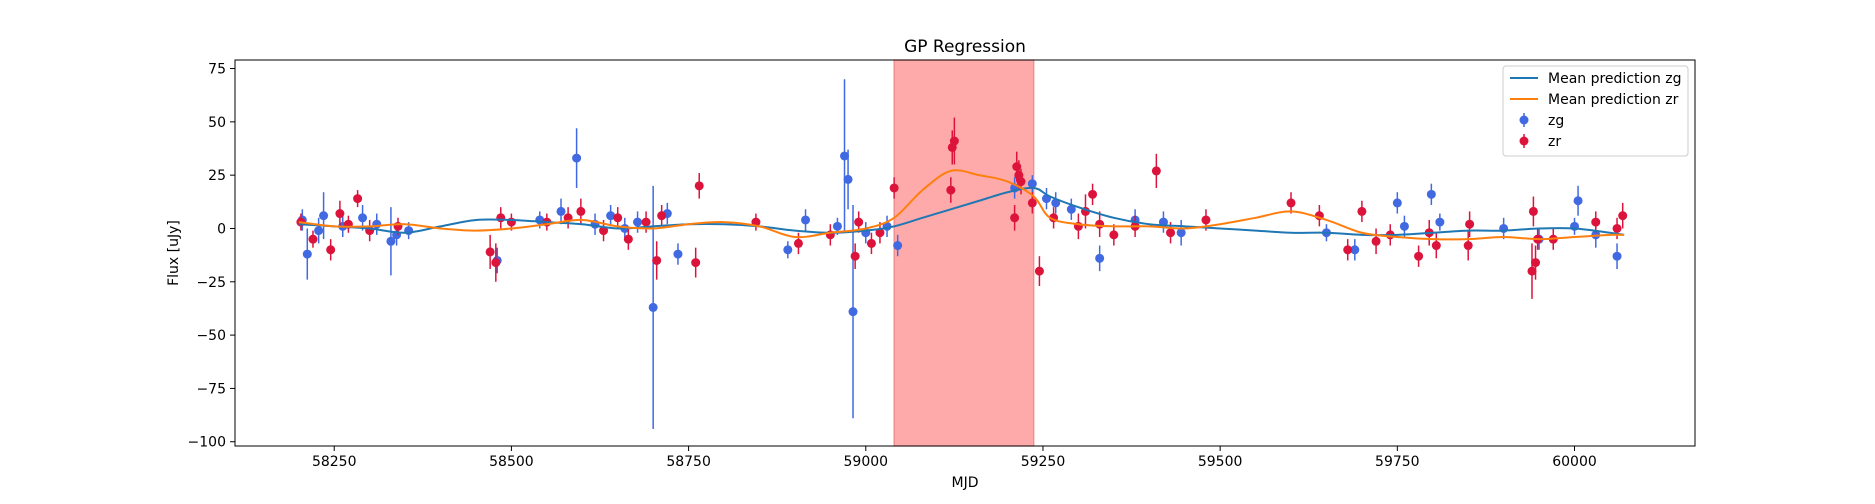 This screenshot has width=1875, height=504. What do you see at coordinates (965, 47) in the screenshot?
I see `chart-title: GP Regression` at bounding box center [965, 47].